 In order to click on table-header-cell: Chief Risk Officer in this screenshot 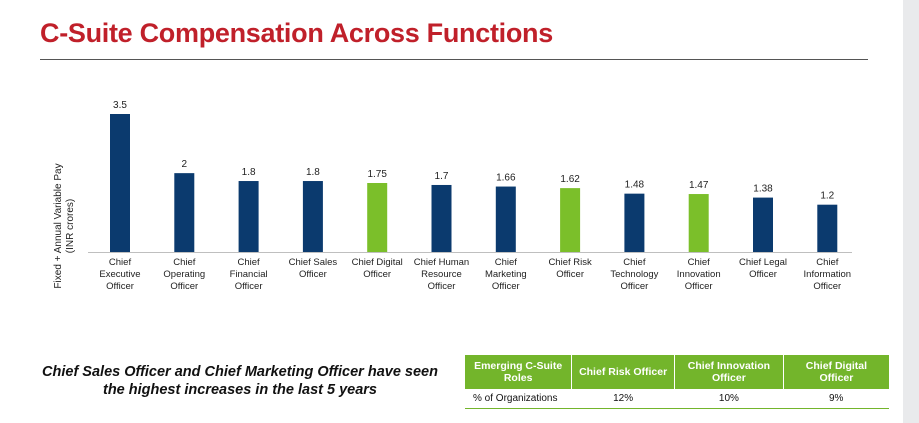, I will do `click(623, 372)`.